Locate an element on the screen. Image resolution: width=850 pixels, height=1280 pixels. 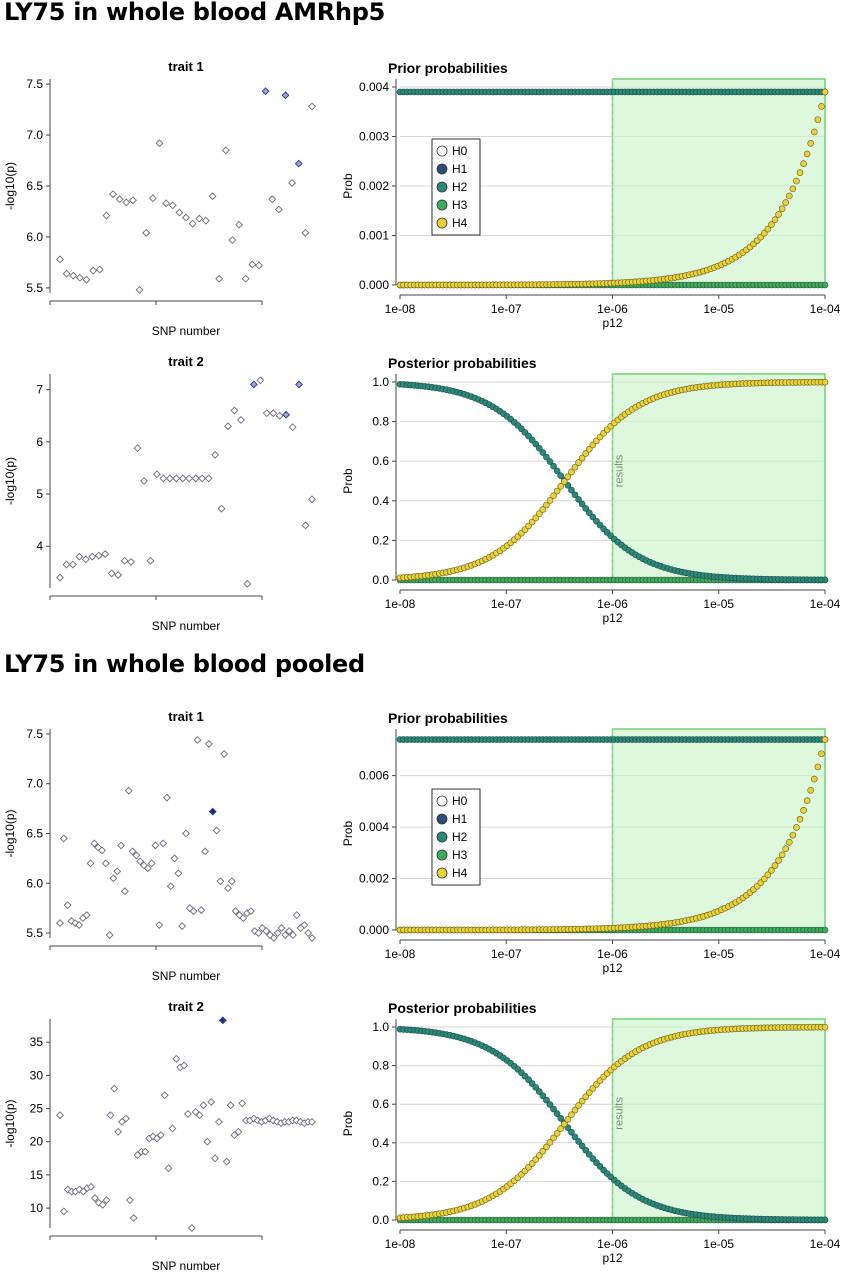
y-tick-label: 1.0 is located at coordinates (380, 382).